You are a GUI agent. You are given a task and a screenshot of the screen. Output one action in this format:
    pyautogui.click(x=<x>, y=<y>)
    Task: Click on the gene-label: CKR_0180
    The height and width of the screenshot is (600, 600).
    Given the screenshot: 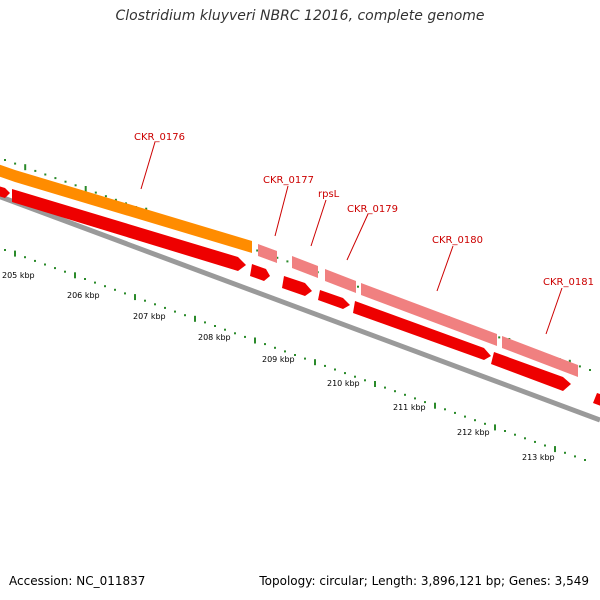 What is the action you would take?
    pyautogui.click(x=457, y=240)
    